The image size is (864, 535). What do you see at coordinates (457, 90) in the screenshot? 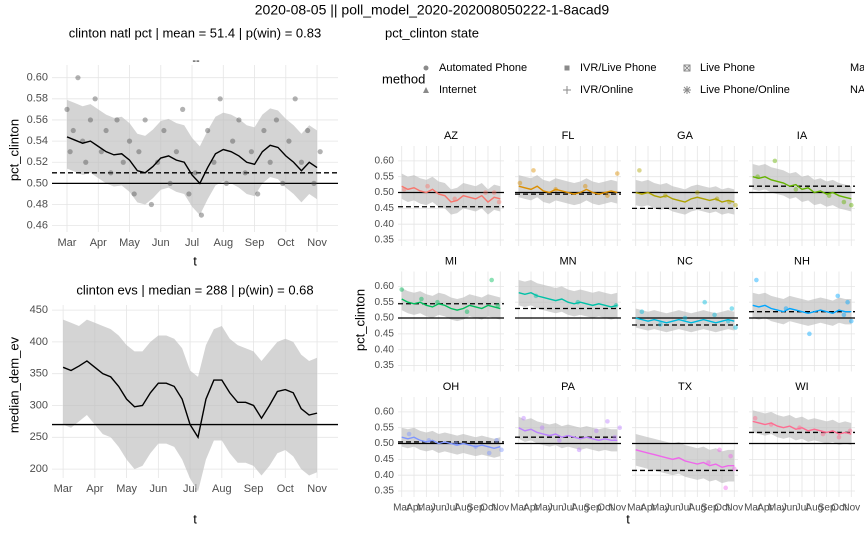
I see `legend-label: Internet` at bounding box center [457, 90].